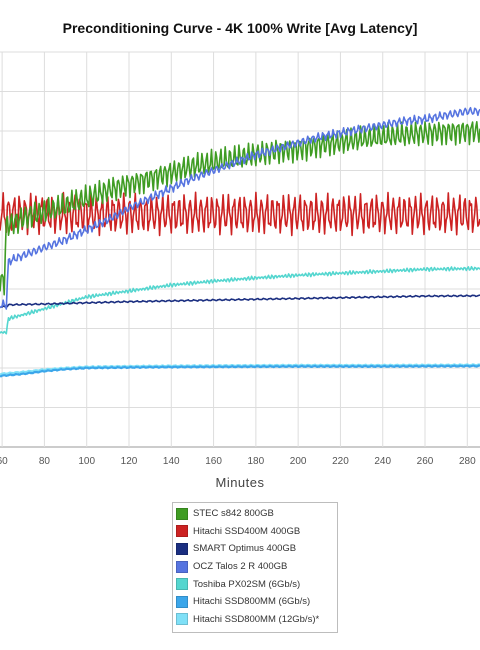  I want to click on legend-label: STEC s842 800GB, so click(233, 514).